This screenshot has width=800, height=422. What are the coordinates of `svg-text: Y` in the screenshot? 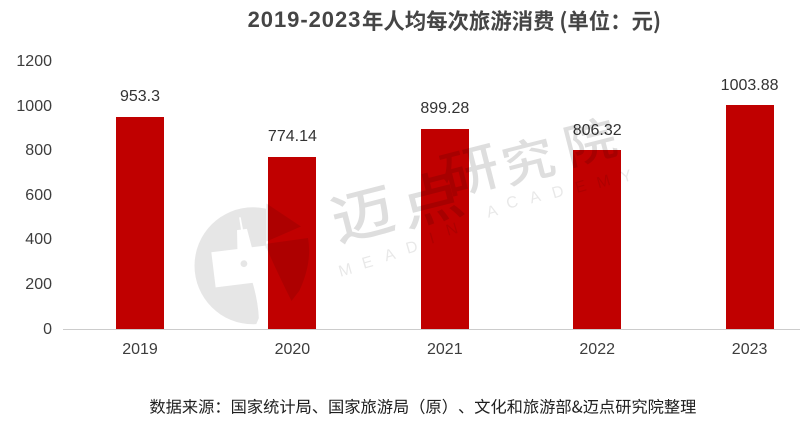 It's located at (626, 176).